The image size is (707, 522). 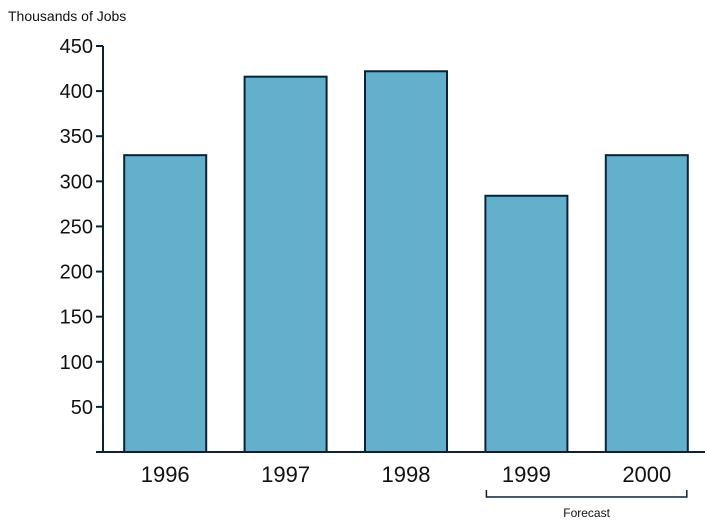 What do you see at coordinates (646, 474) in the screenshot?
I see `x-tick-label: 2000` at bounding box center [646, 474].